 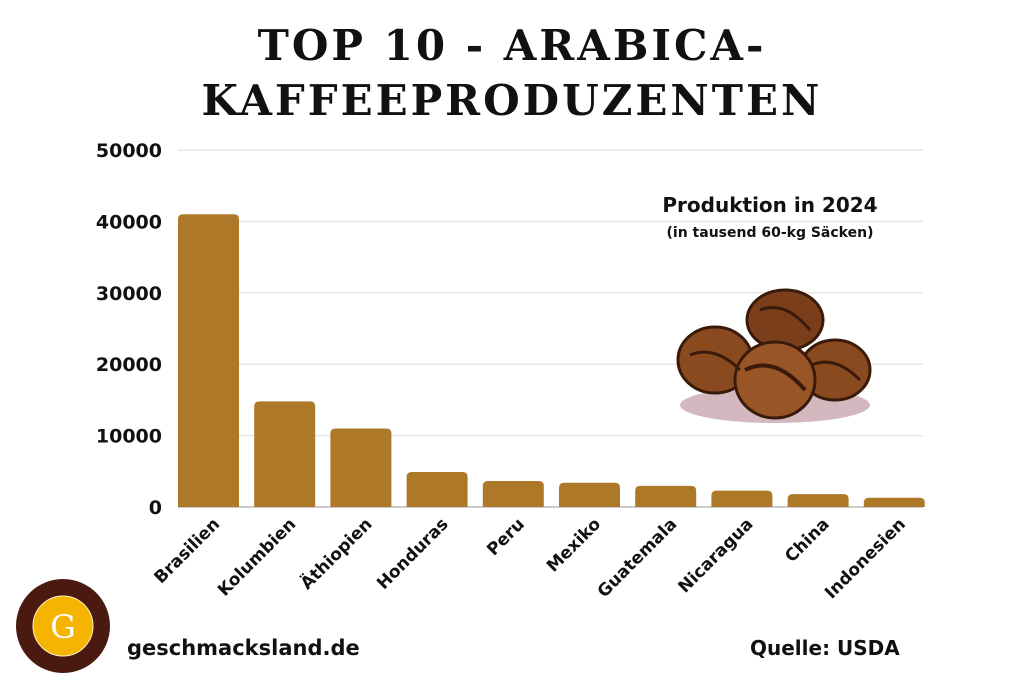 I want to click on y-tick-label: 40000, so click(x=129, y=222).